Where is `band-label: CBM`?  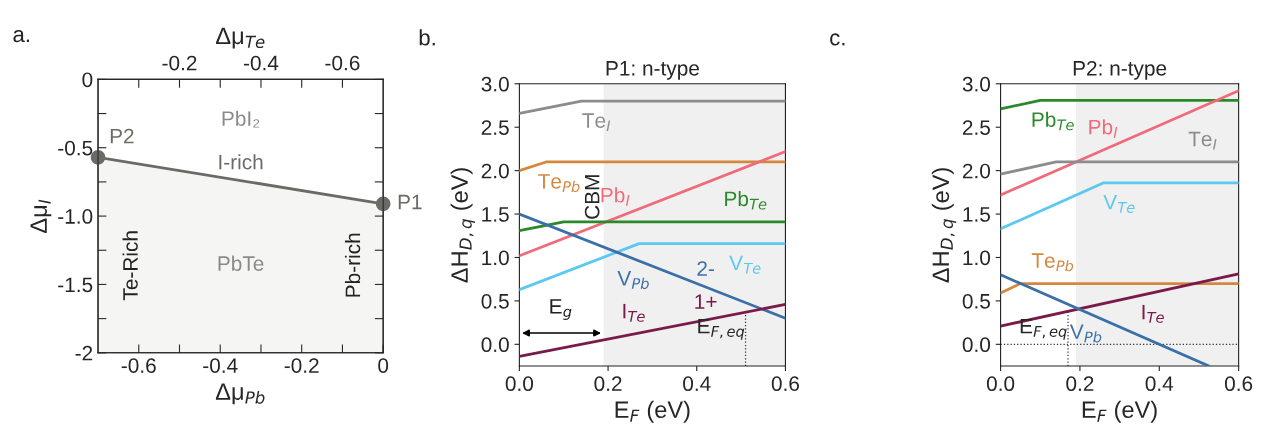
band-label: CBM is located at coordinates (592, 197).